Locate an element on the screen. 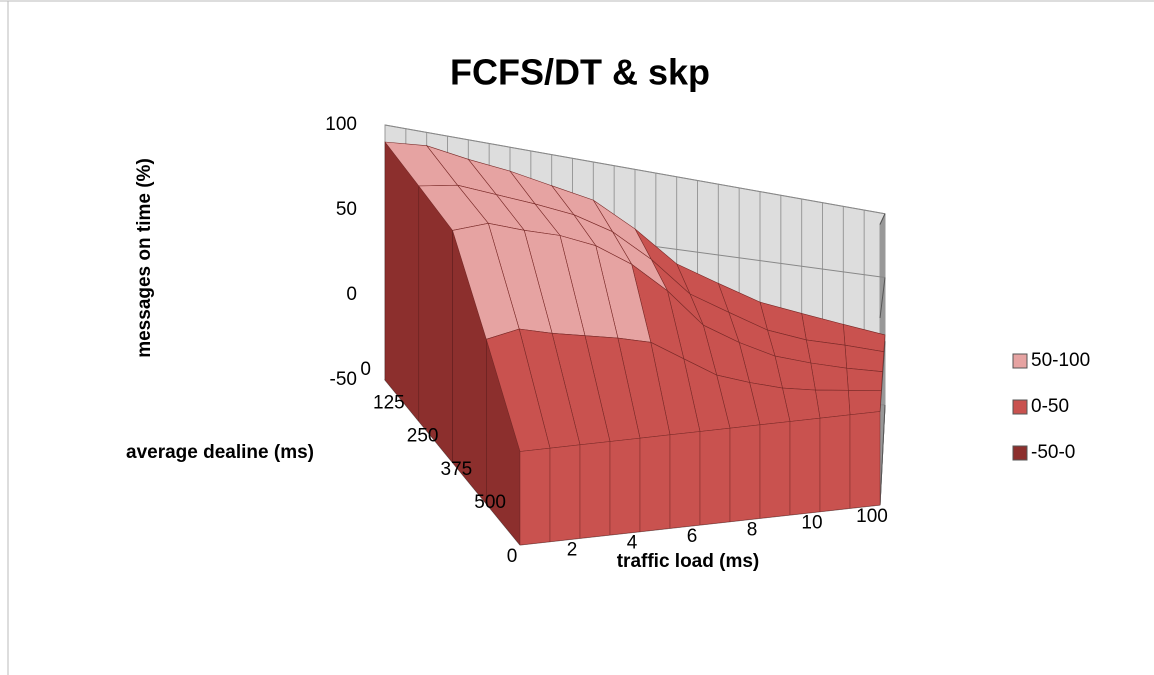 The width and height of the screenshot is (1154, 675). depth-axis-label: average dealine (ms) is located at coordinates (220, 452).